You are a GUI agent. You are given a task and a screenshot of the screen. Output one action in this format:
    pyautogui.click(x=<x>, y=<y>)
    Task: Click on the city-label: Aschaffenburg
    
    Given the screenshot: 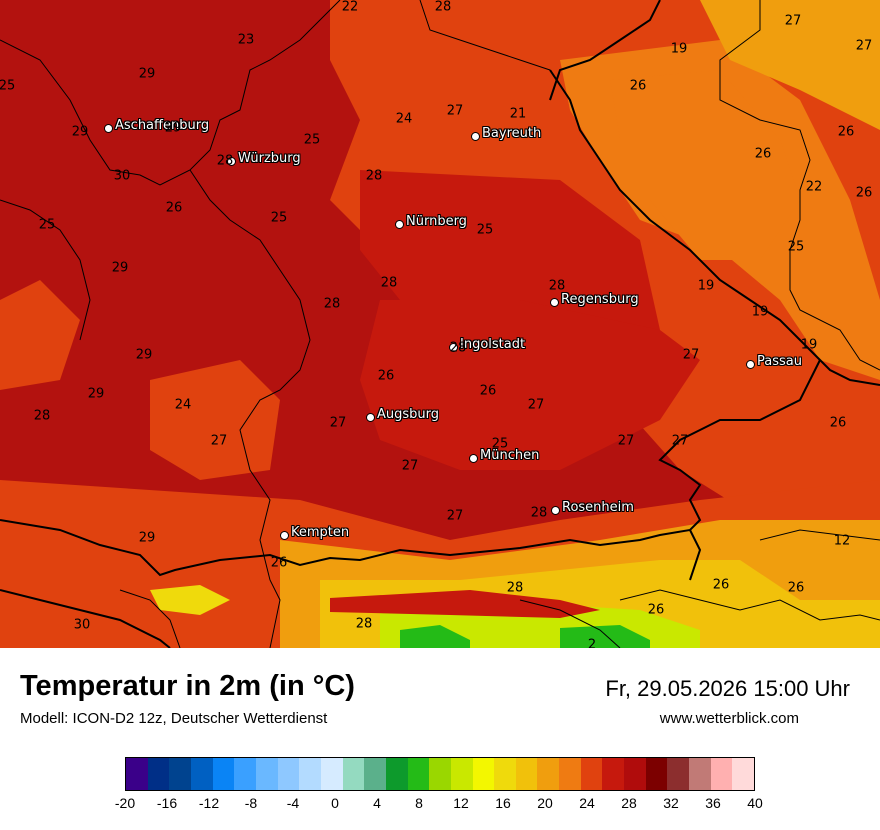 What is the action you would take?
    pyautogui.click(x=162, y=125)
    